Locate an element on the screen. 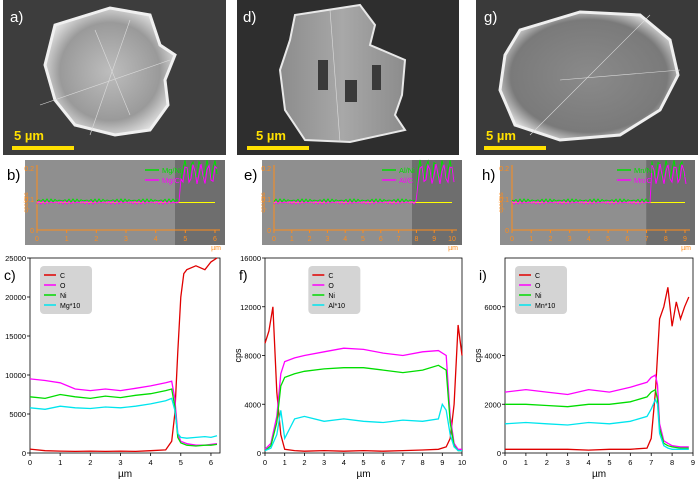 This screenshot has height=481, width=700. sem-image-d: 5 µm d) is located at coordinates (348, 77).